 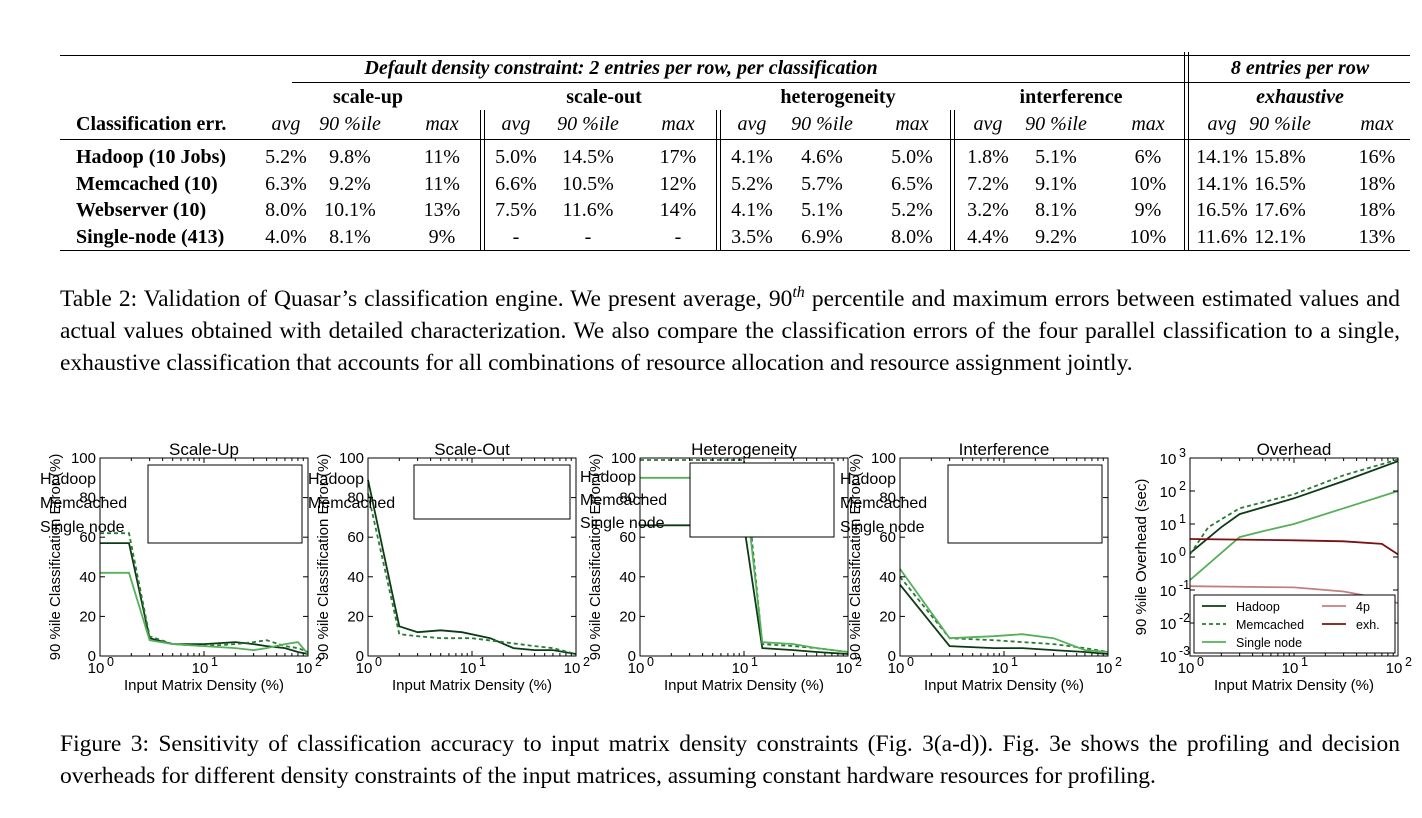 What do you see at coordinates (988, 210) in the screenshot?
I see `table-cell: 3.2%` at bounding box center [988, 210].